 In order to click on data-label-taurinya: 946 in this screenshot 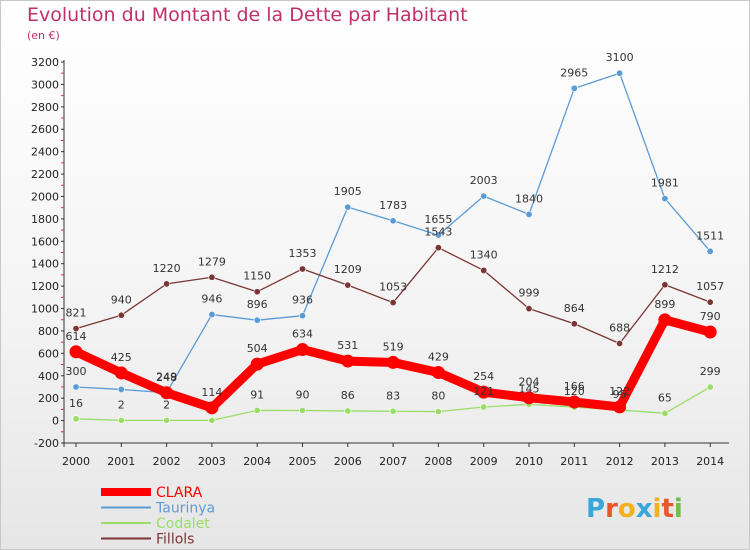, I will do `click(211, 299)`.